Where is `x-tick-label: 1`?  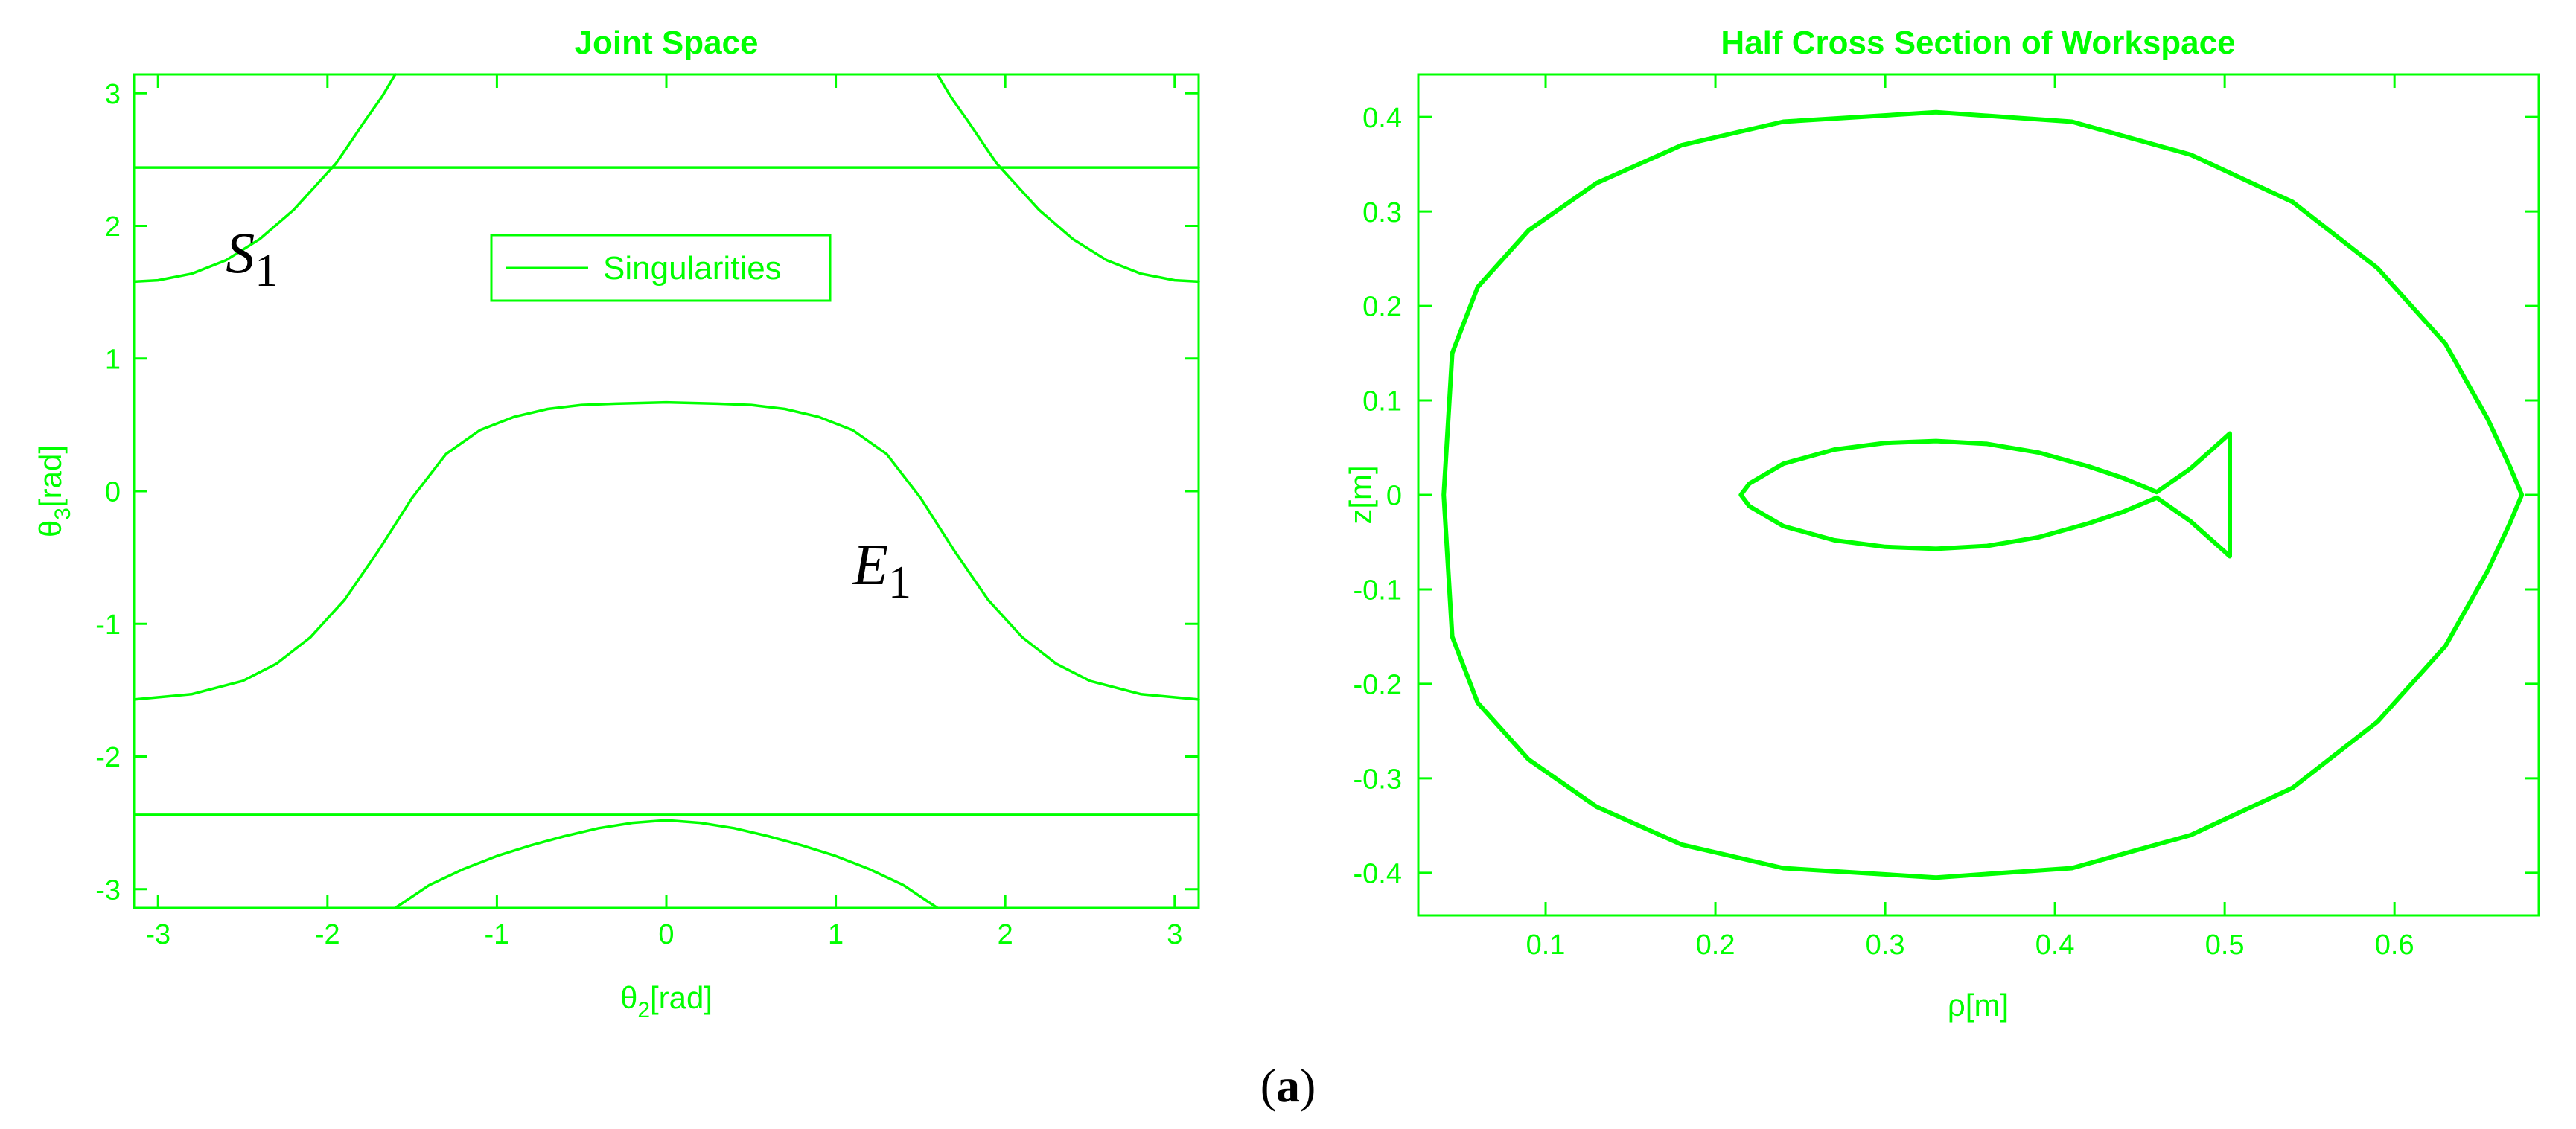 x-tick-label: 1 is located at coordinates (836, 935).